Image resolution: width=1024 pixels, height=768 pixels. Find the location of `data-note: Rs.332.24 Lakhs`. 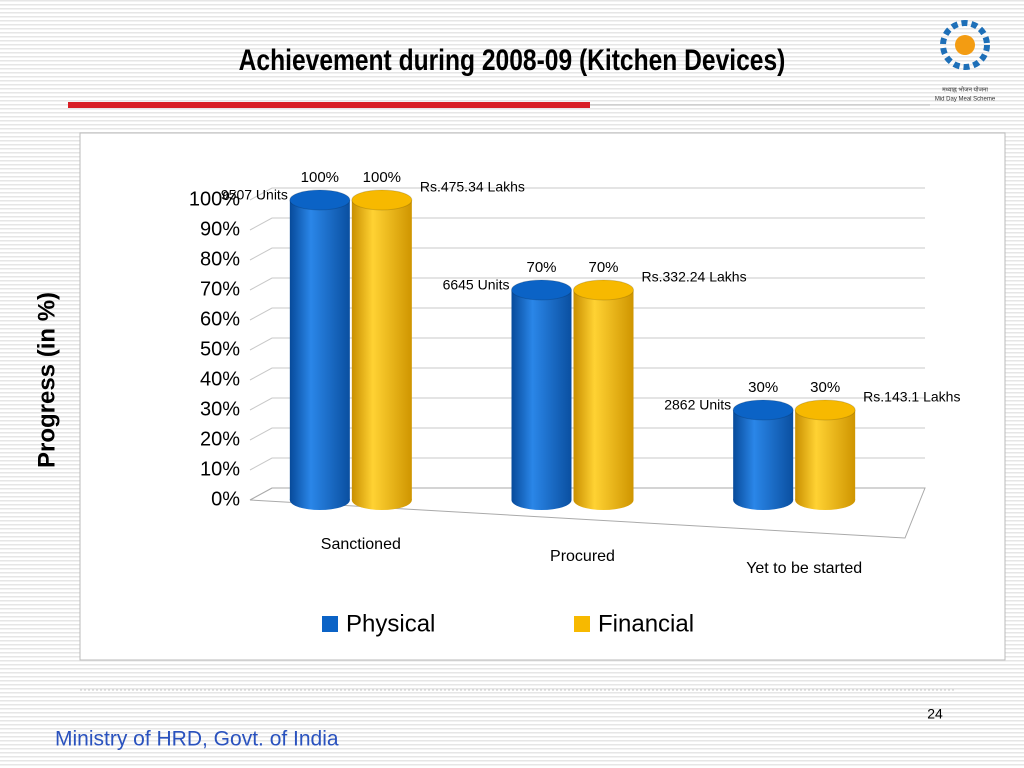

data-note: Rs.332.24 Lakhs is located at coordinates (694, 277).